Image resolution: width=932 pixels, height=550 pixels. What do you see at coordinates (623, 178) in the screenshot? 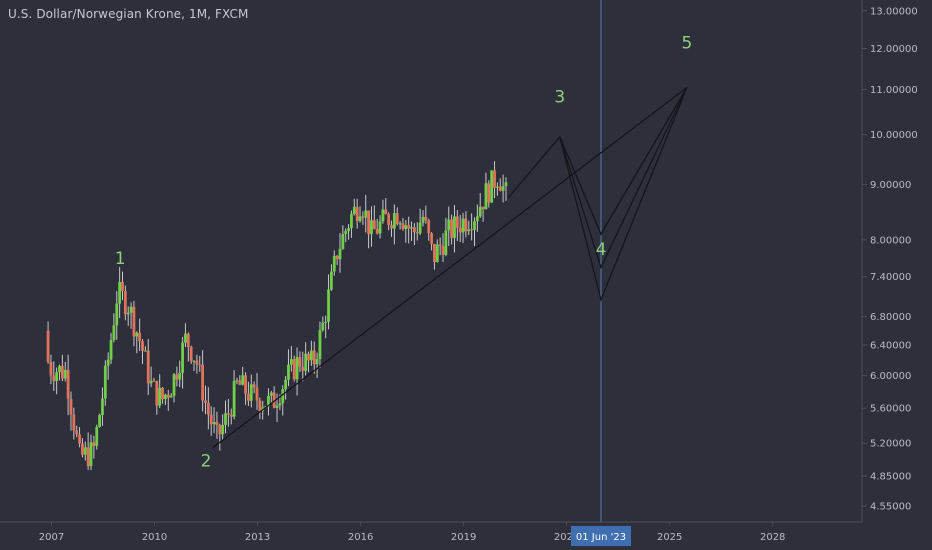
I see `wave-4-alt-a` at bounding box center [623, 178].